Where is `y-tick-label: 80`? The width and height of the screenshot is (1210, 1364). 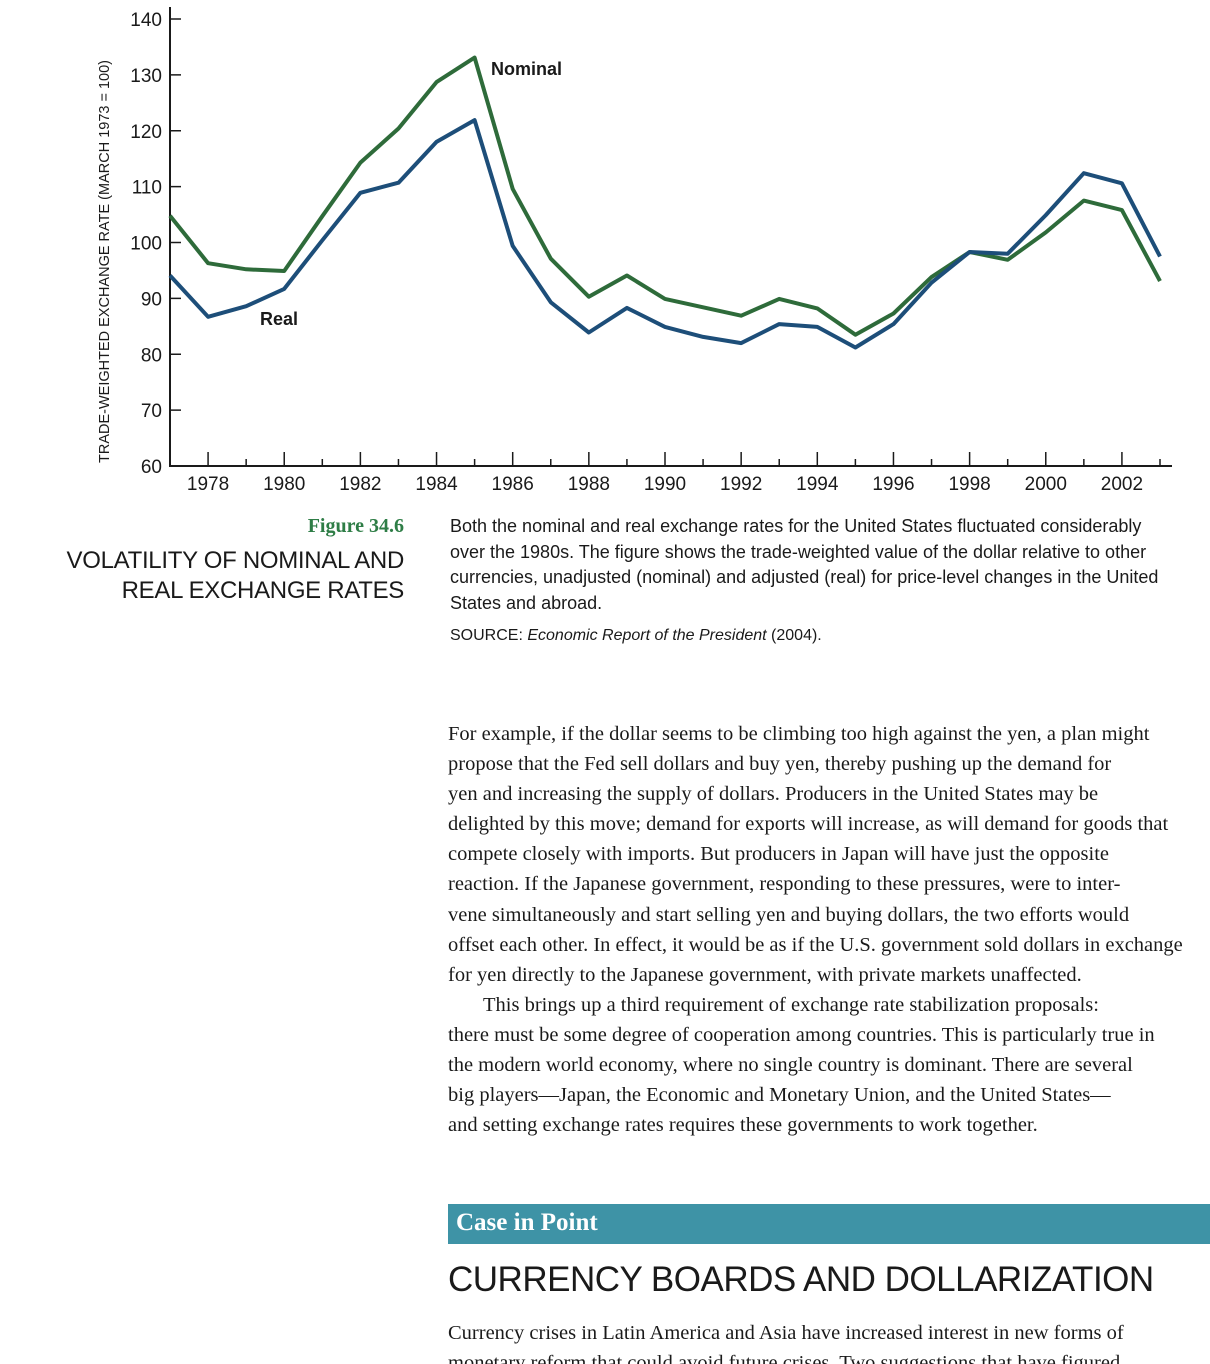 y-tick-label: 80 is located at coordinates (151, 355).